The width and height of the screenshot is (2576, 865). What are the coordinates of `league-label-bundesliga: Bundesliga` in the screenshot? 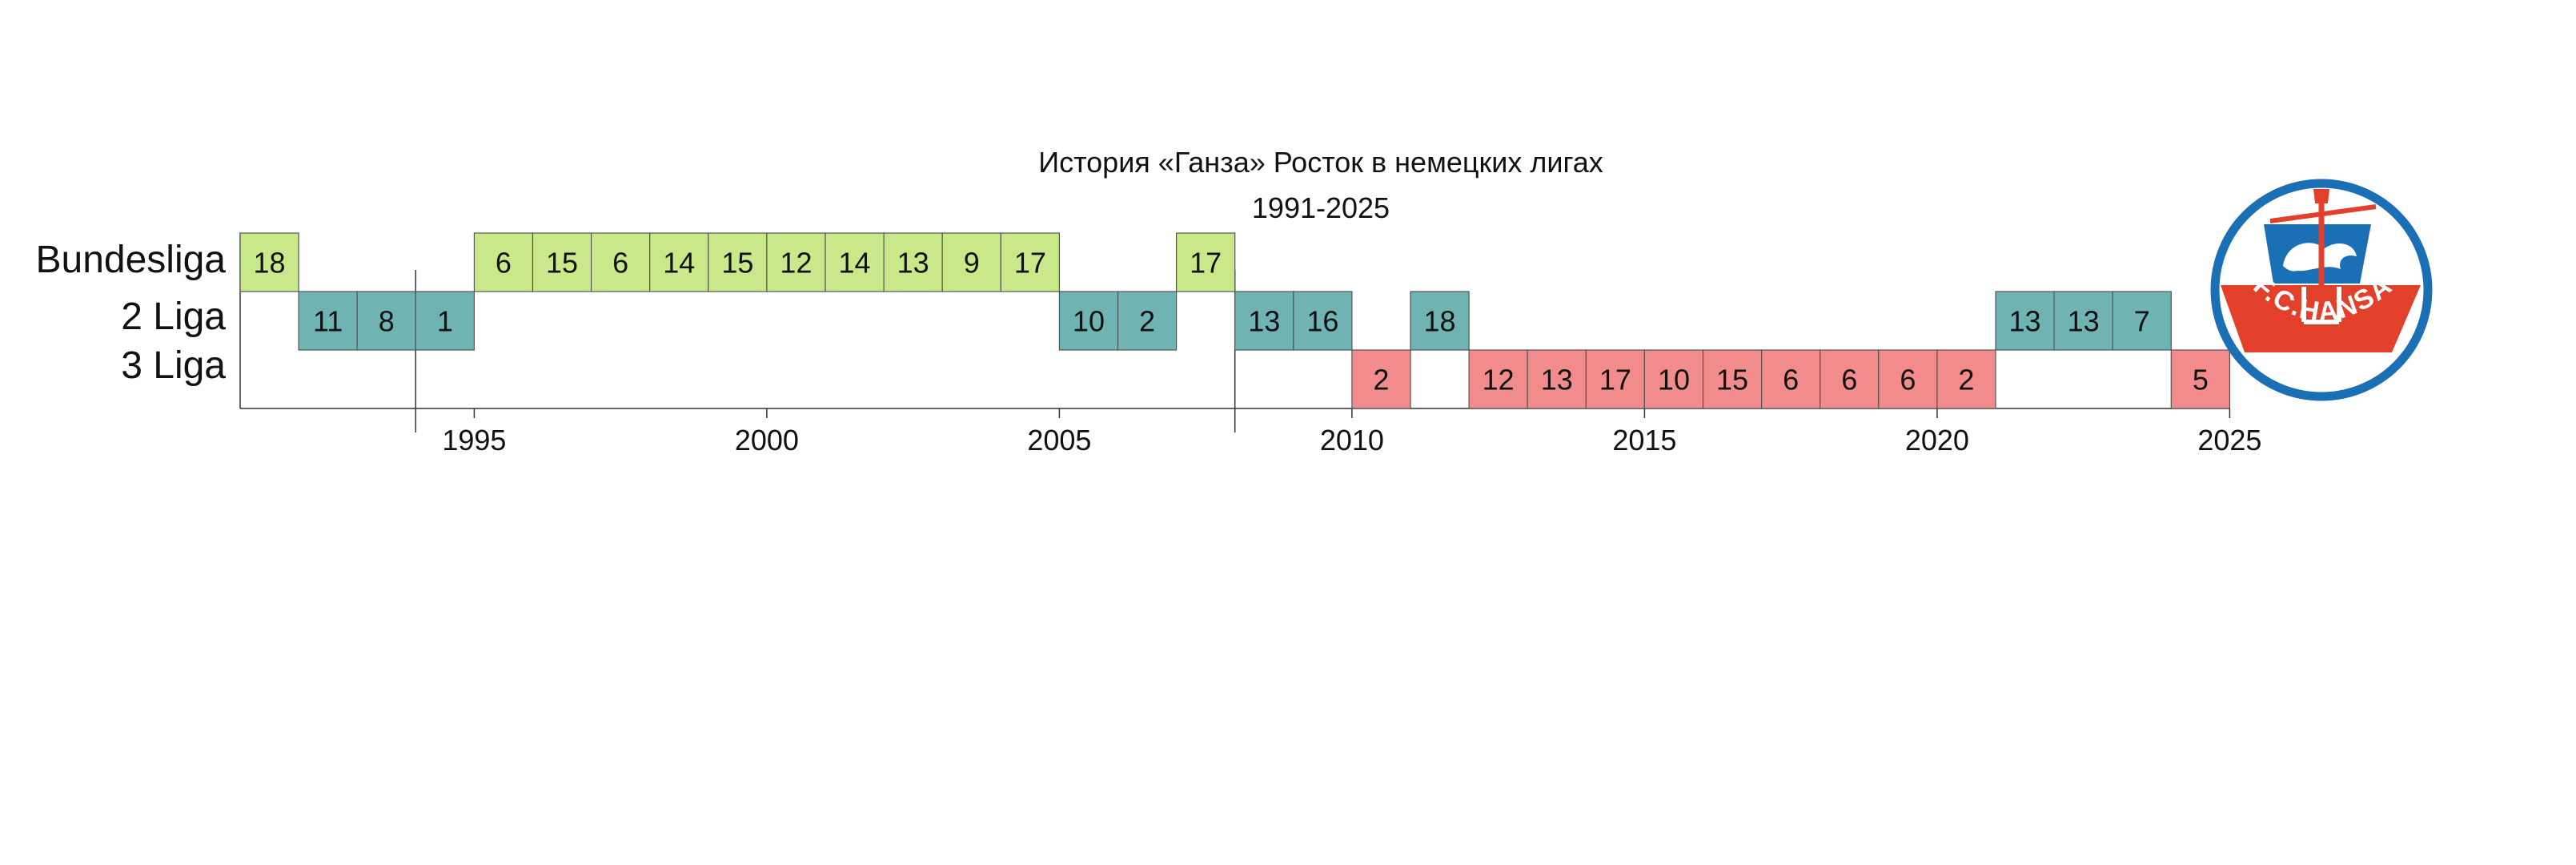 It's located at (130, 260).